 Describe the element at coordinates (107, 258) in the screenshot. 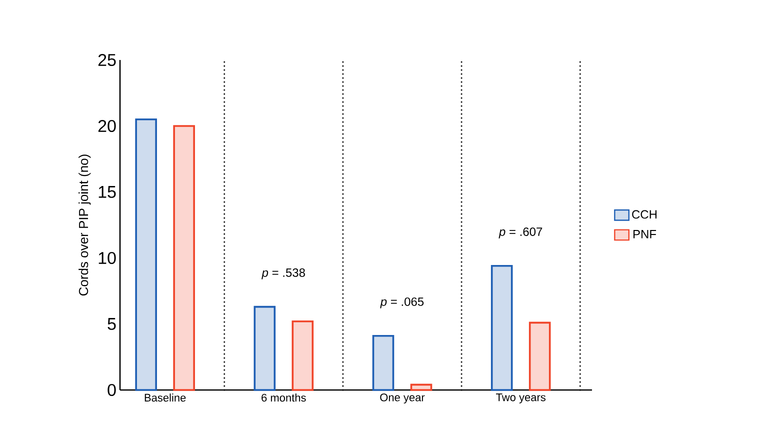

I see `y-tick-label: 10` at that location.